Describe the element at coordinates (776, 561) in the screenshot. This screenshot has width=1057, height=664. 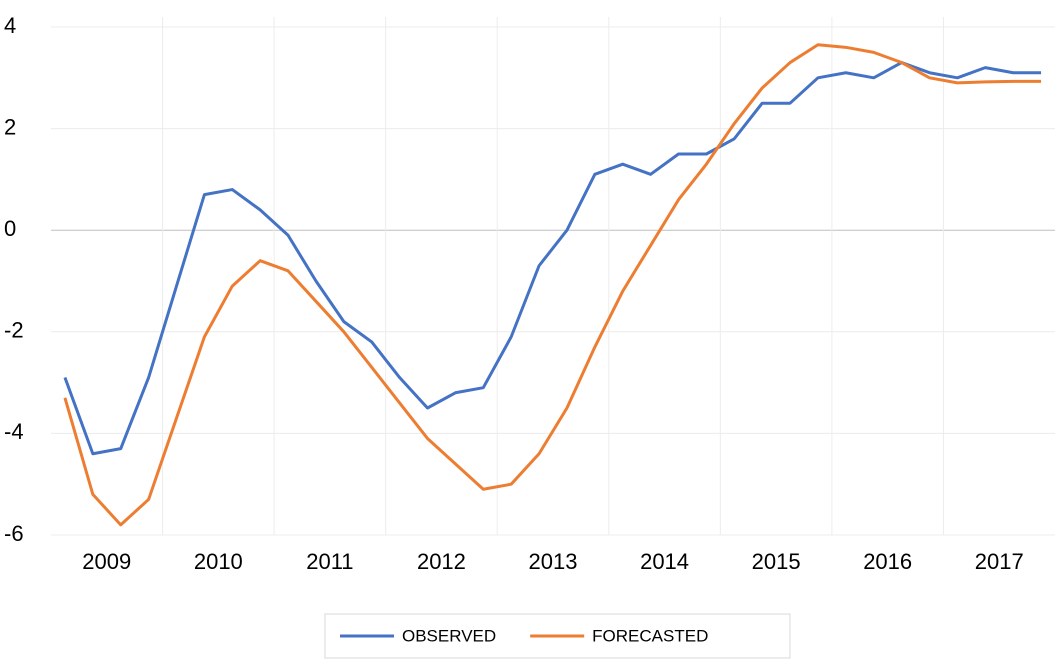
I see `x-tick-label: 2015` at that location.